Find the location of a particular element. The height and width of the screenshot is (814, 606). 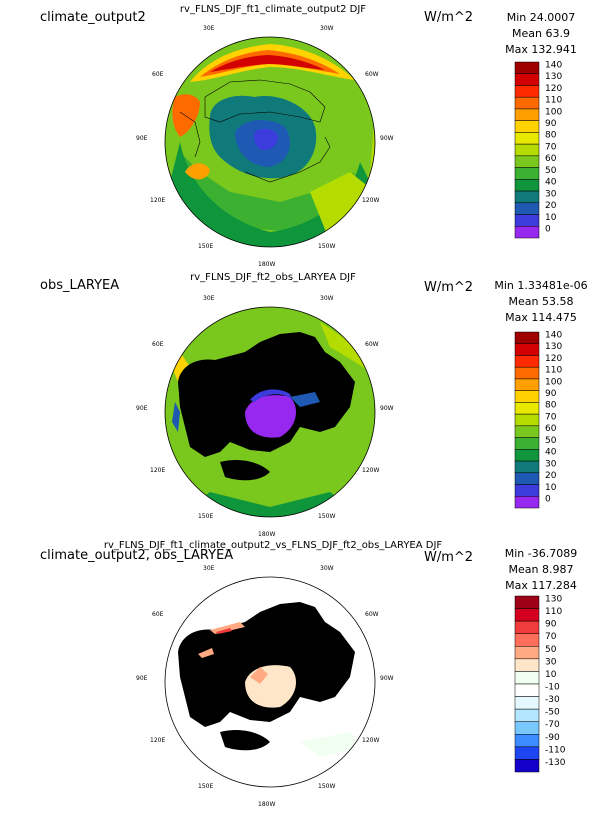

colorbar: 130 110 90 70 50 30 10 -10 -30 -50 -70 -90 -110 -130 is located at coordinates (540, 684).